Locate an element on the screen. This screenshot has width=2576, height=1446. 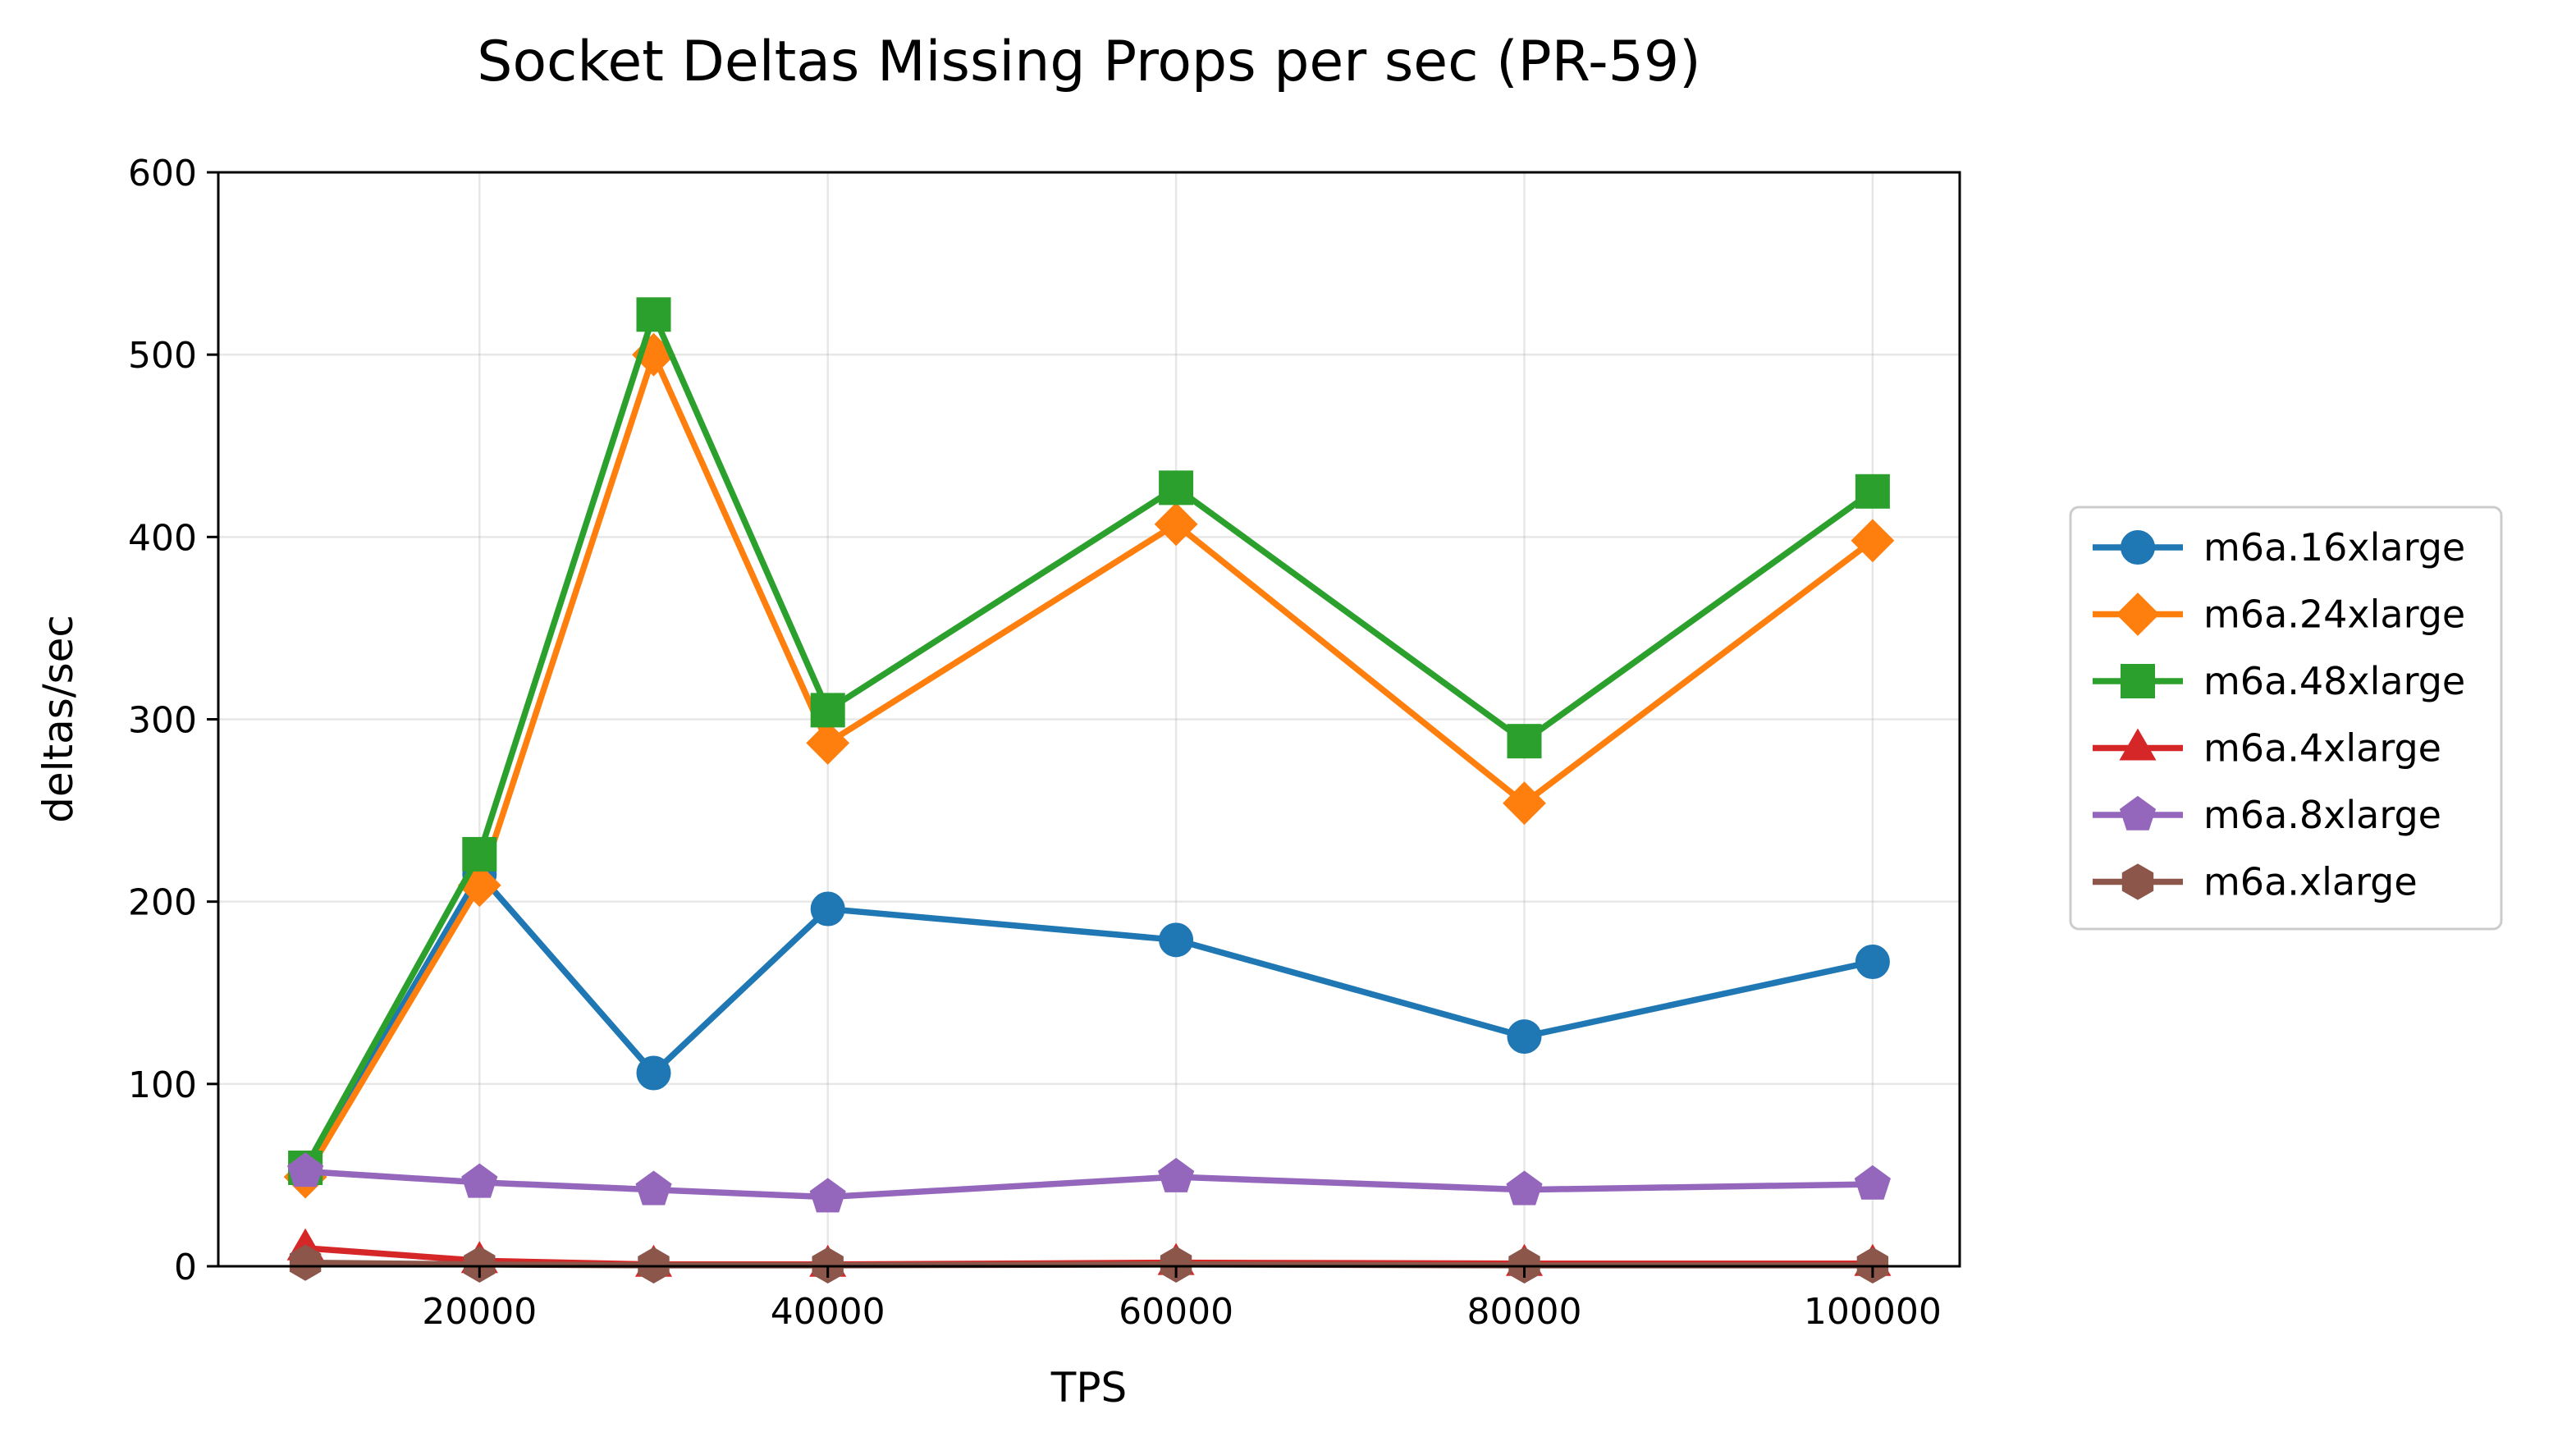
legend-label: m6a.4xlarge is located at coordinates (2322, 748).